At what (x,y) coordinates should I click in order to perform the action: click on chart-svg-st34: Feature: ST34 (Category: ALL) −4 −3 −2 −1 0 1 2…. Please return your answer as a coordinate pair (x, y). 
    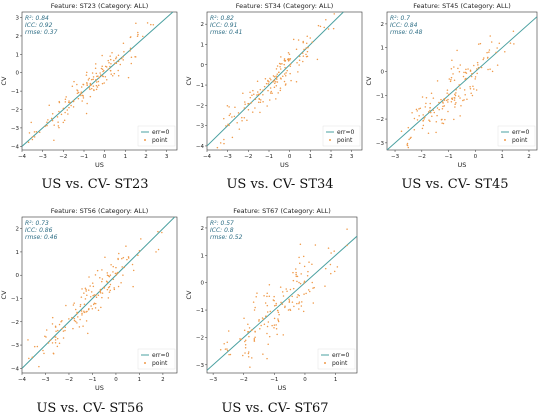
    Looking at the image, I should click on (274, 85).